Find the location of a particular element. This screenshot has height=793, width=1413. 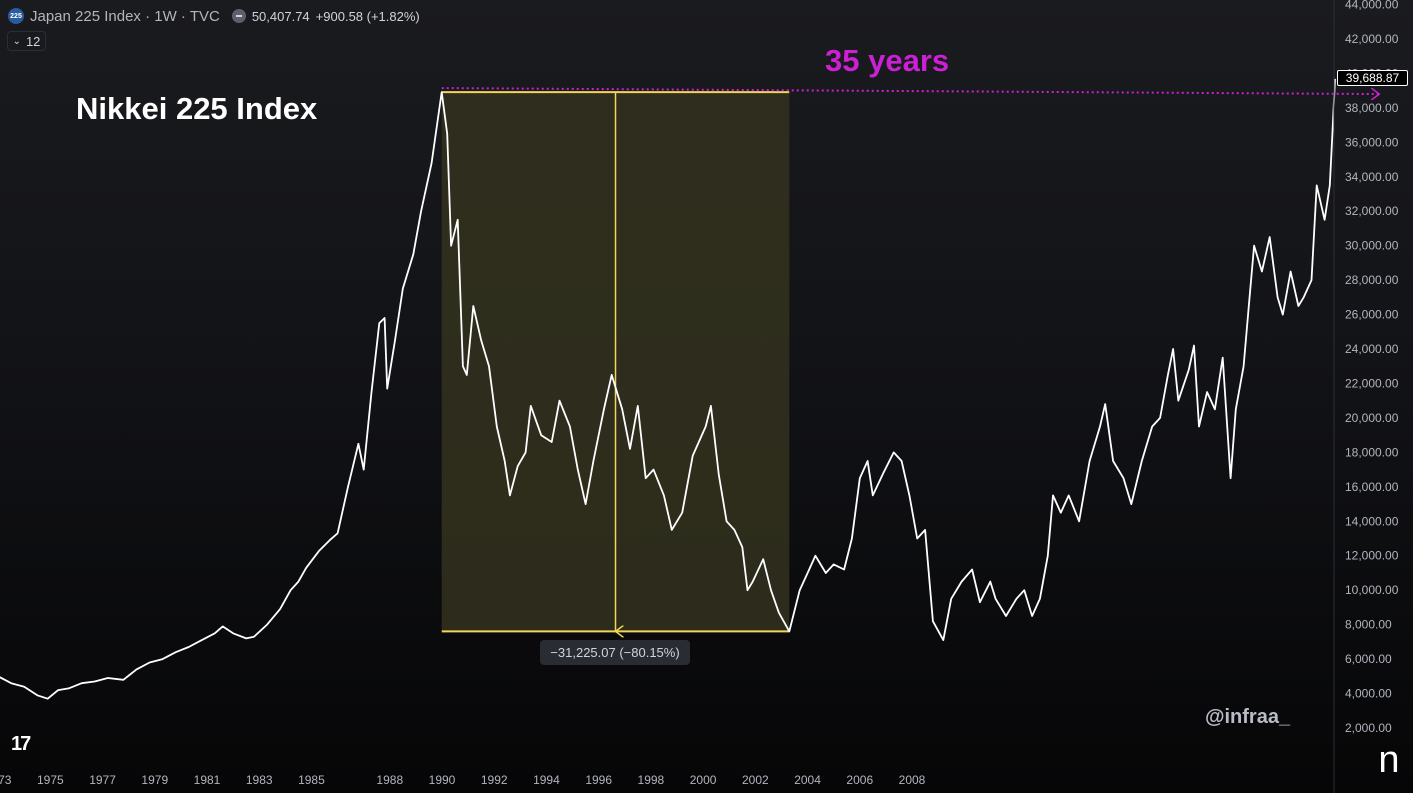

last-price-marker: 39,688.87 is located at coordinates (1372, 78).